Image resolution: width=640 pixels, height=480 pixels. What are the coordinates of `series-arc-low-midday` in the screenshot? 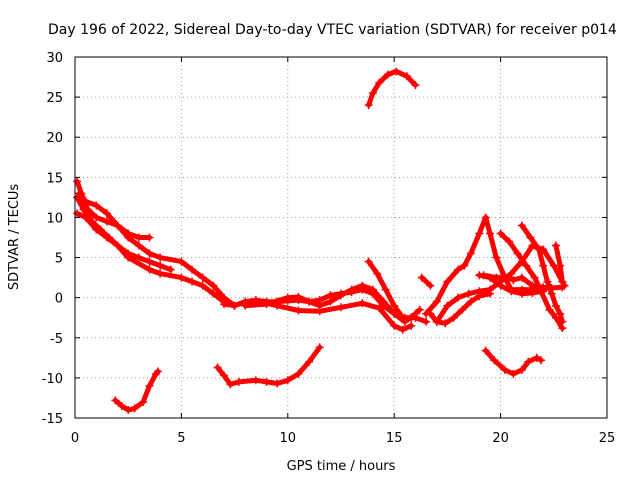 It's located at (269, 365).